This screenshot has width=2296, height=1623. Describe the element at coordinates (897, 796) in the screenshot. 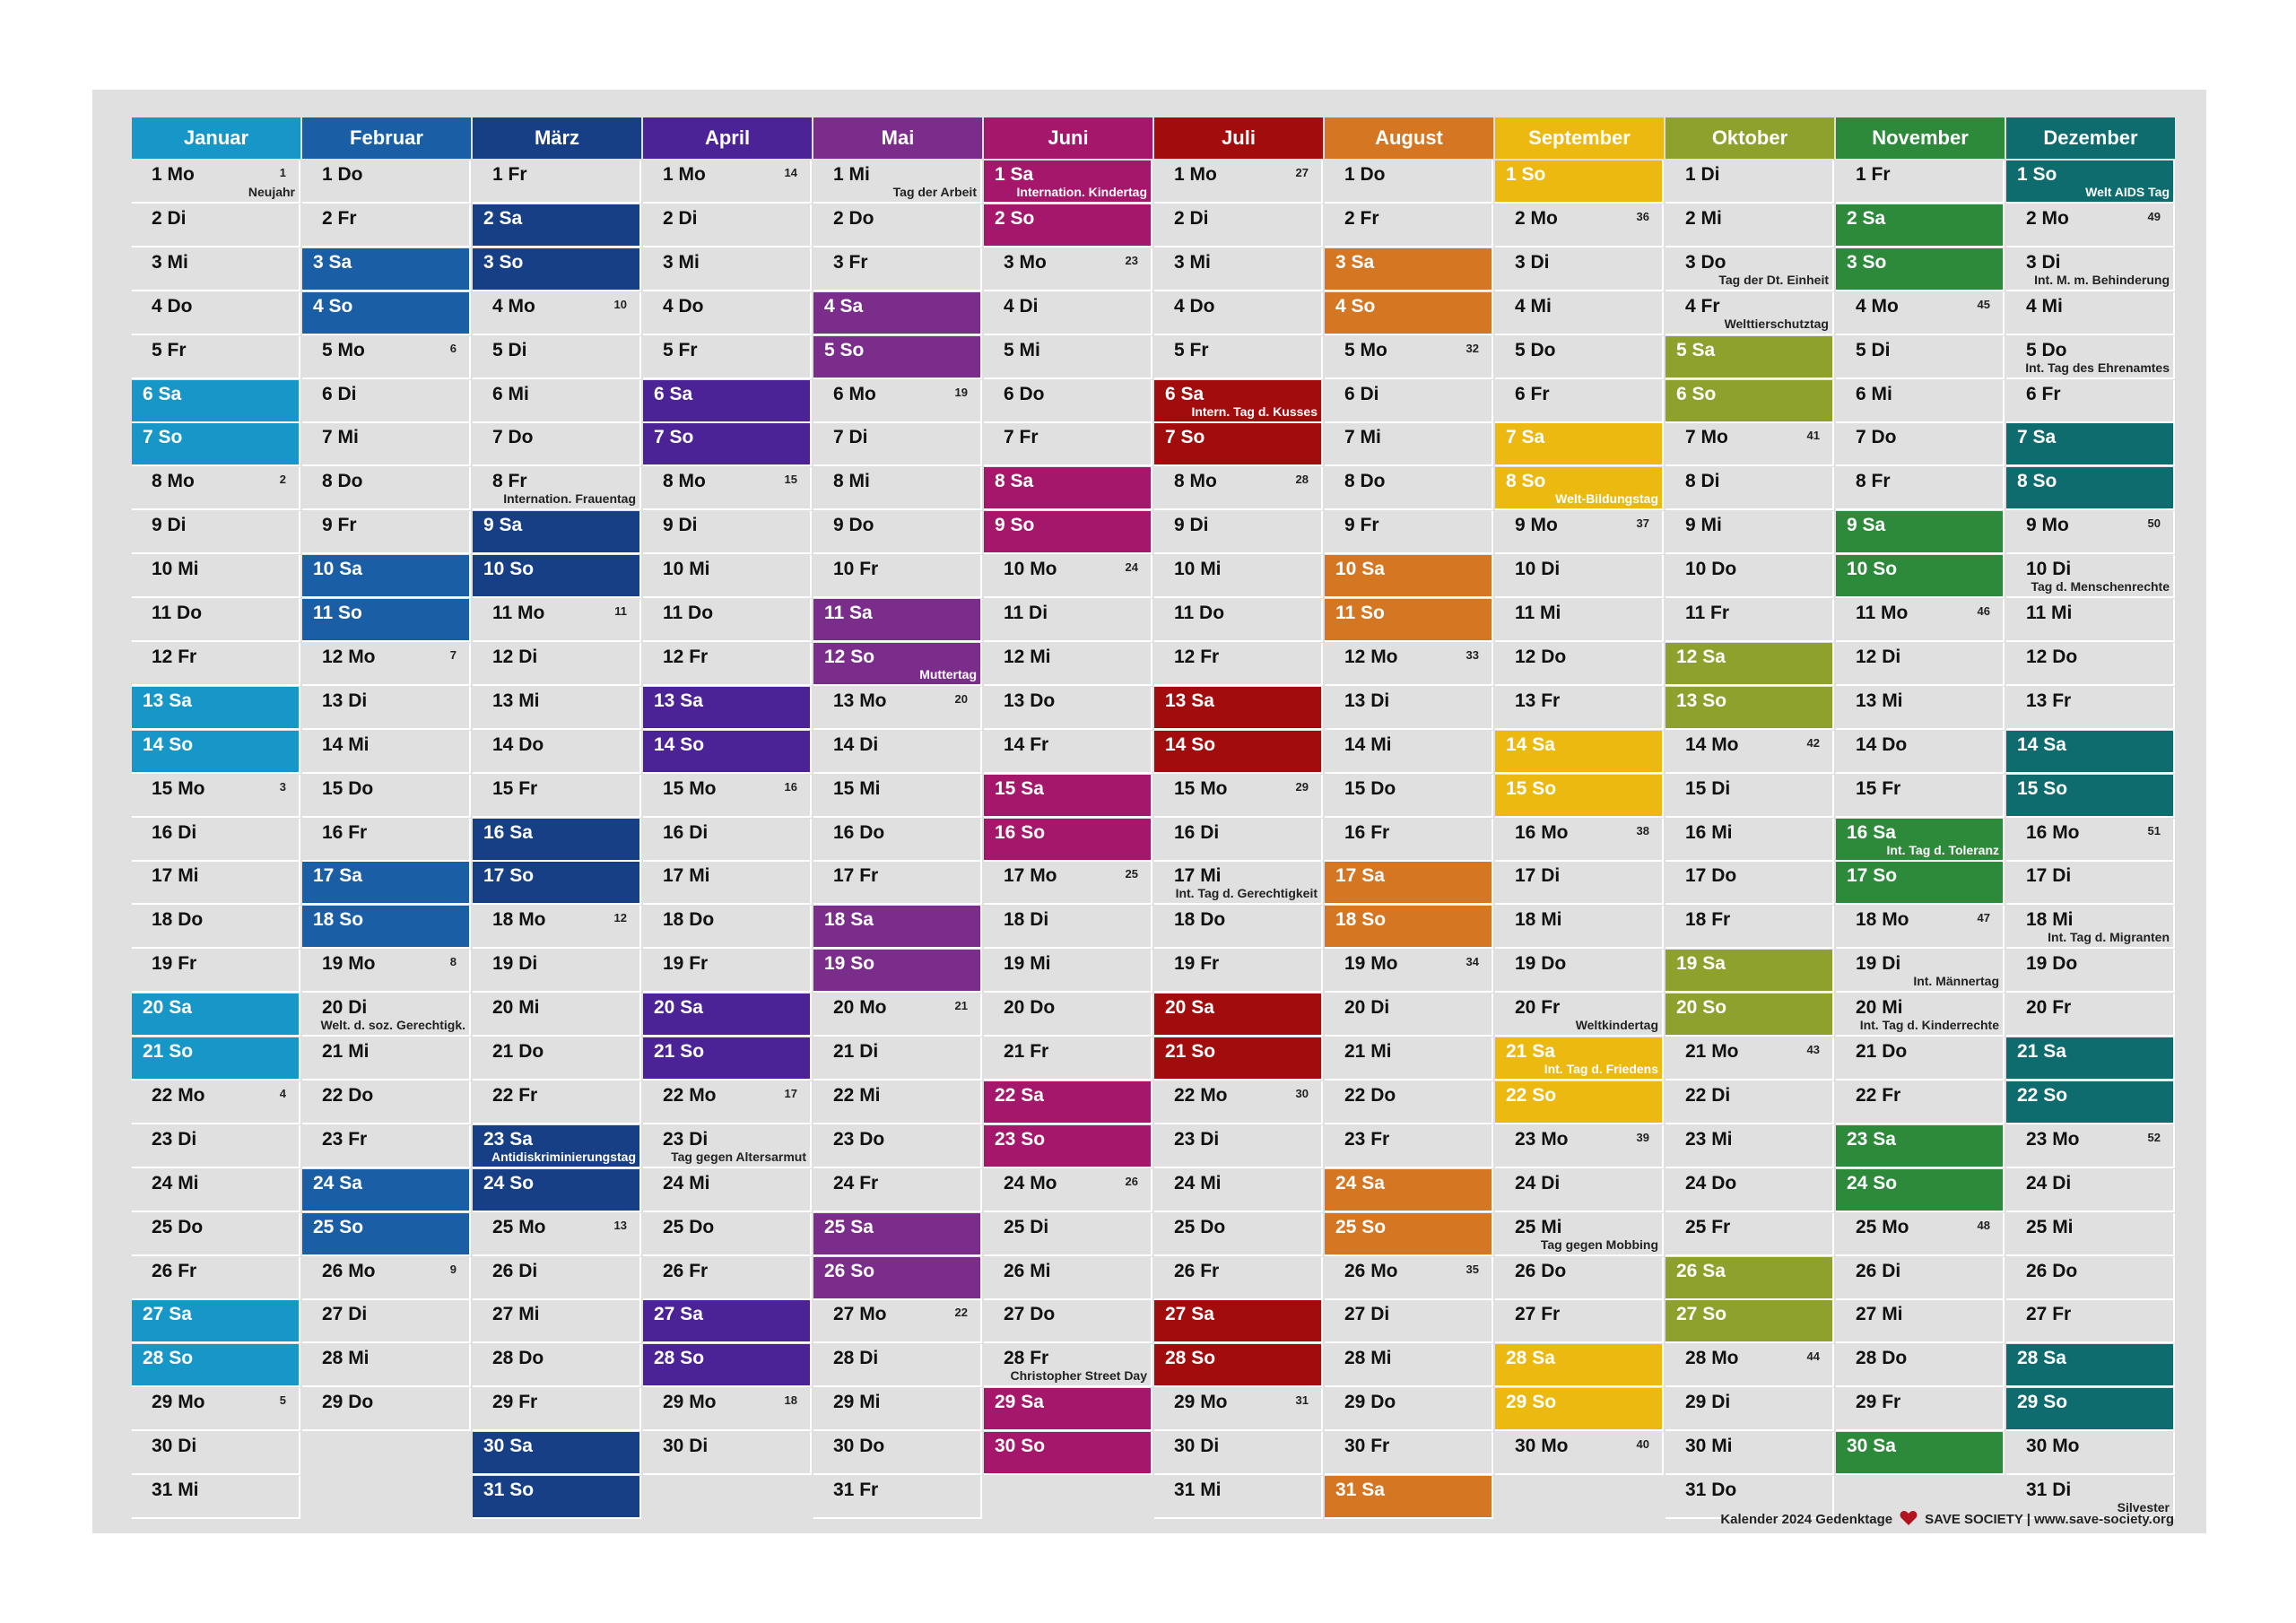

I see `day-cell: 15 Mi` at that location.